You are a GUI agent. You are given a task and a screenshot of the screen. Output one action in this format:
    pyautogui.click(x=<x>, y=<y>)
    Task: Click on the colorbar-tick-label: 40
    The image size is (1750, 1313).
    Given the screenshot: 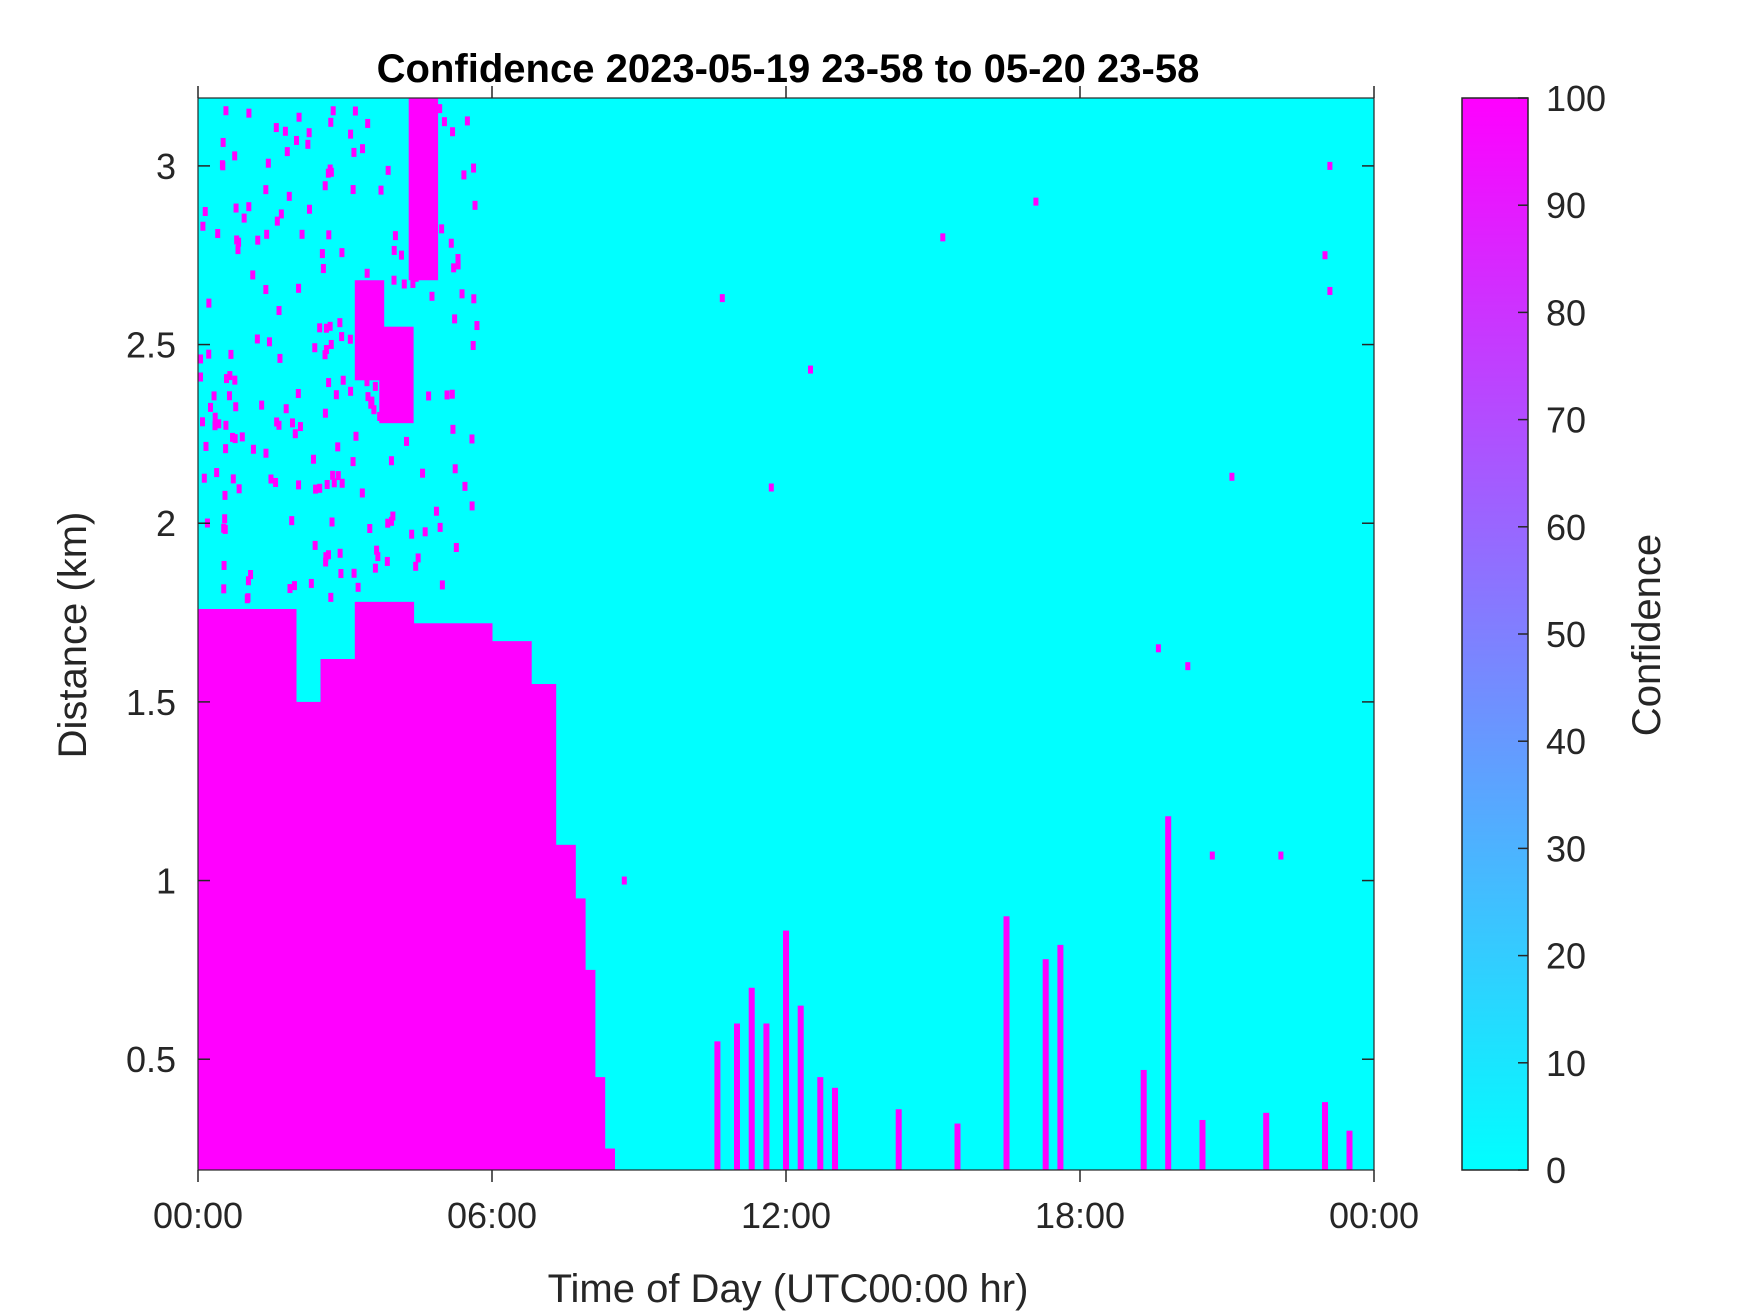 What is the action you would take?
    pyautogui.click(x=1566, y=741)
    